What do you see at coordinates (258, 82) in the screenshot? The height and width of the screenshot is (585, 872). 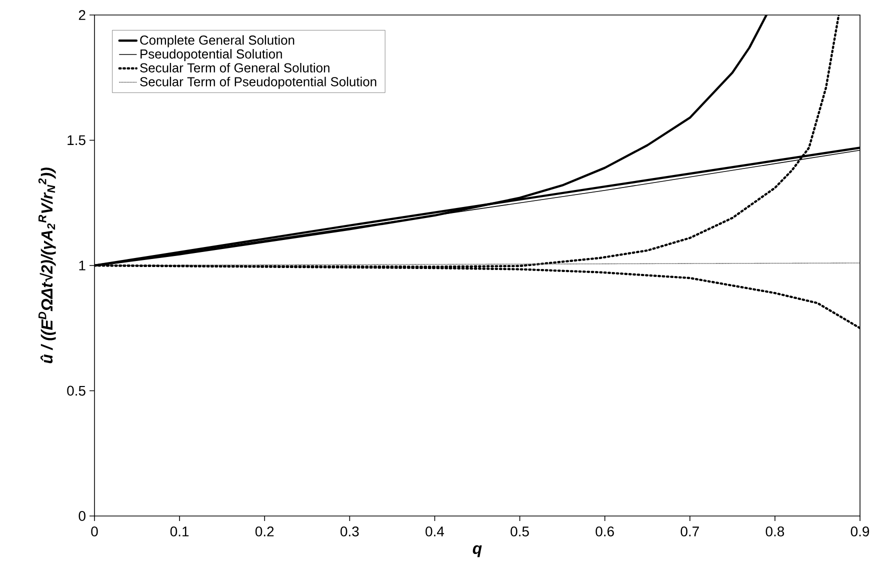 I see `legend-label: Secular Term of Pseudopotential Solution` at bounding box center [258, 82].